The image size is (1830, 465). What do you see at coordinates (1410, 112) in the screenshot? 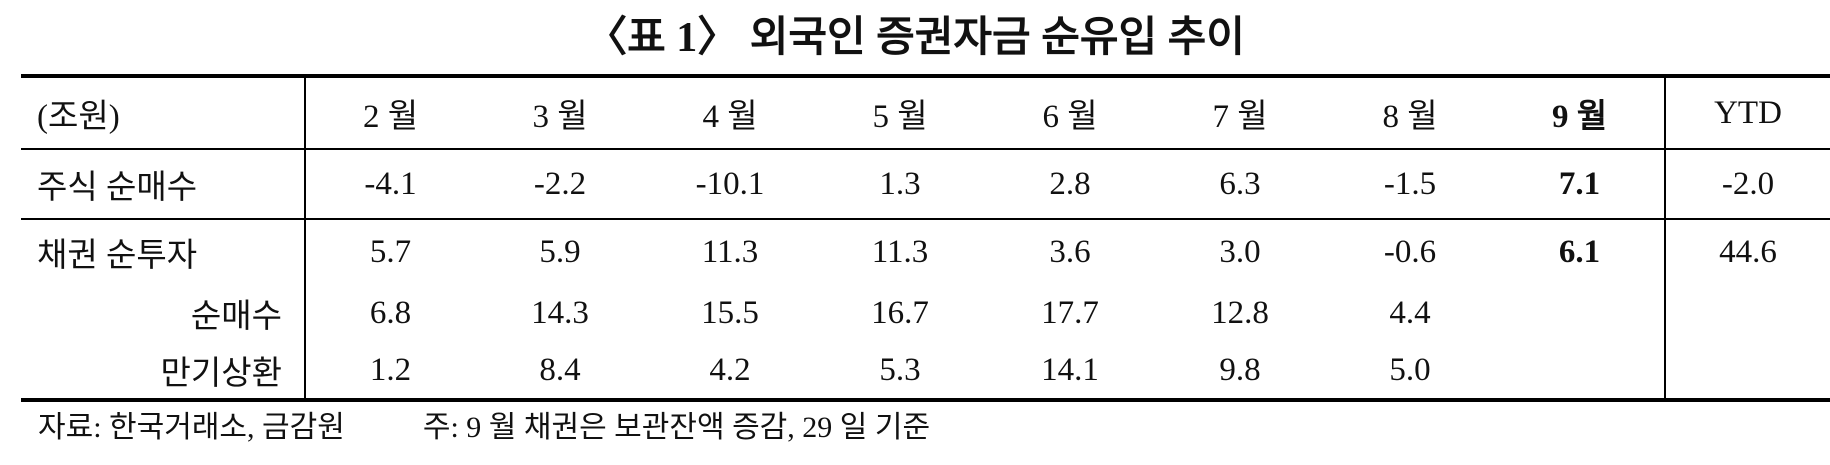
I see `table-cell: 8 월` at bounding box center [1410, 112].